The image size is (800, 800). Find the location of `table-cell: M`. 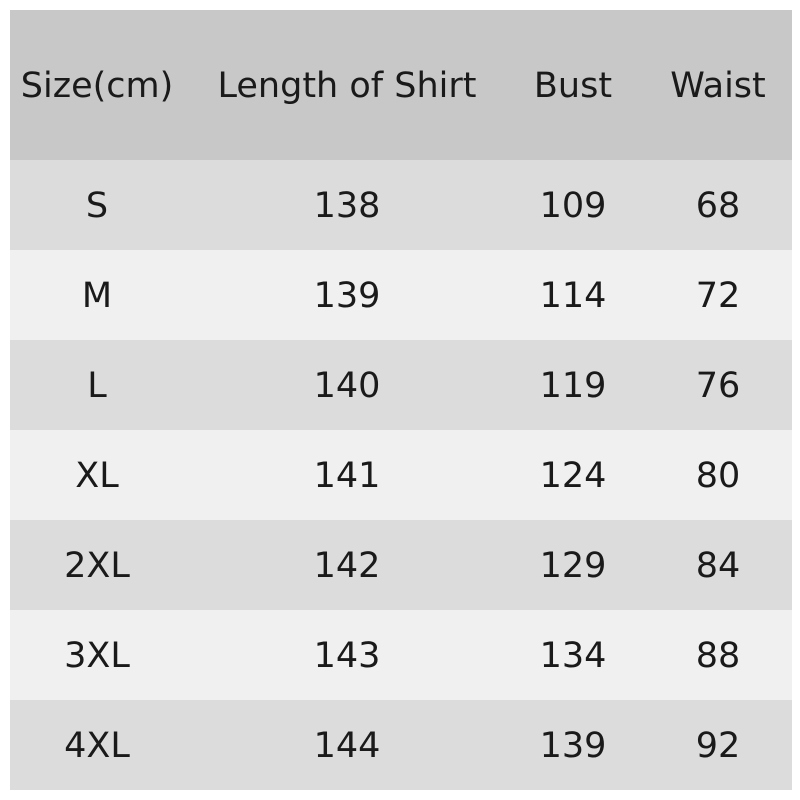

table-cell: M is located at coordinates (97, 296).